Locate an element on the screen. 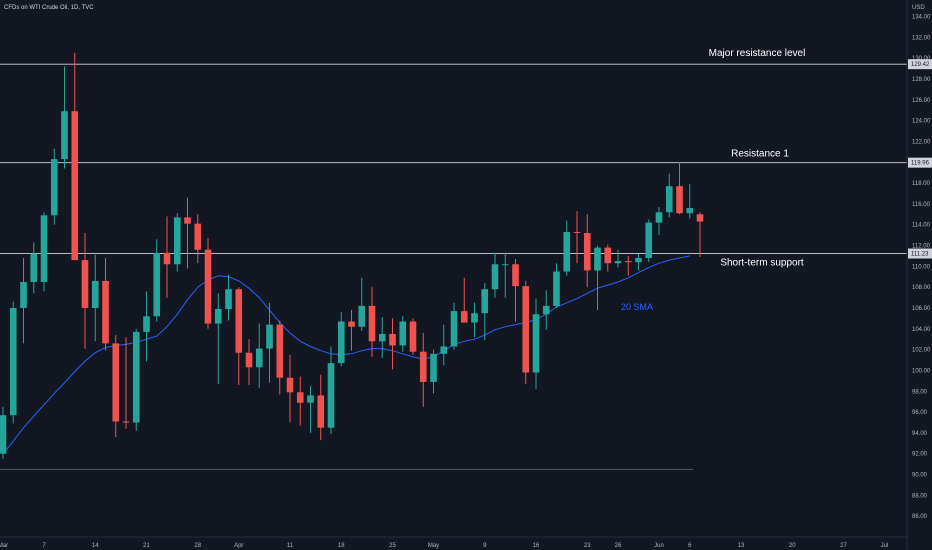  x-tick-label: Jul is located at coordinates (885, 546).